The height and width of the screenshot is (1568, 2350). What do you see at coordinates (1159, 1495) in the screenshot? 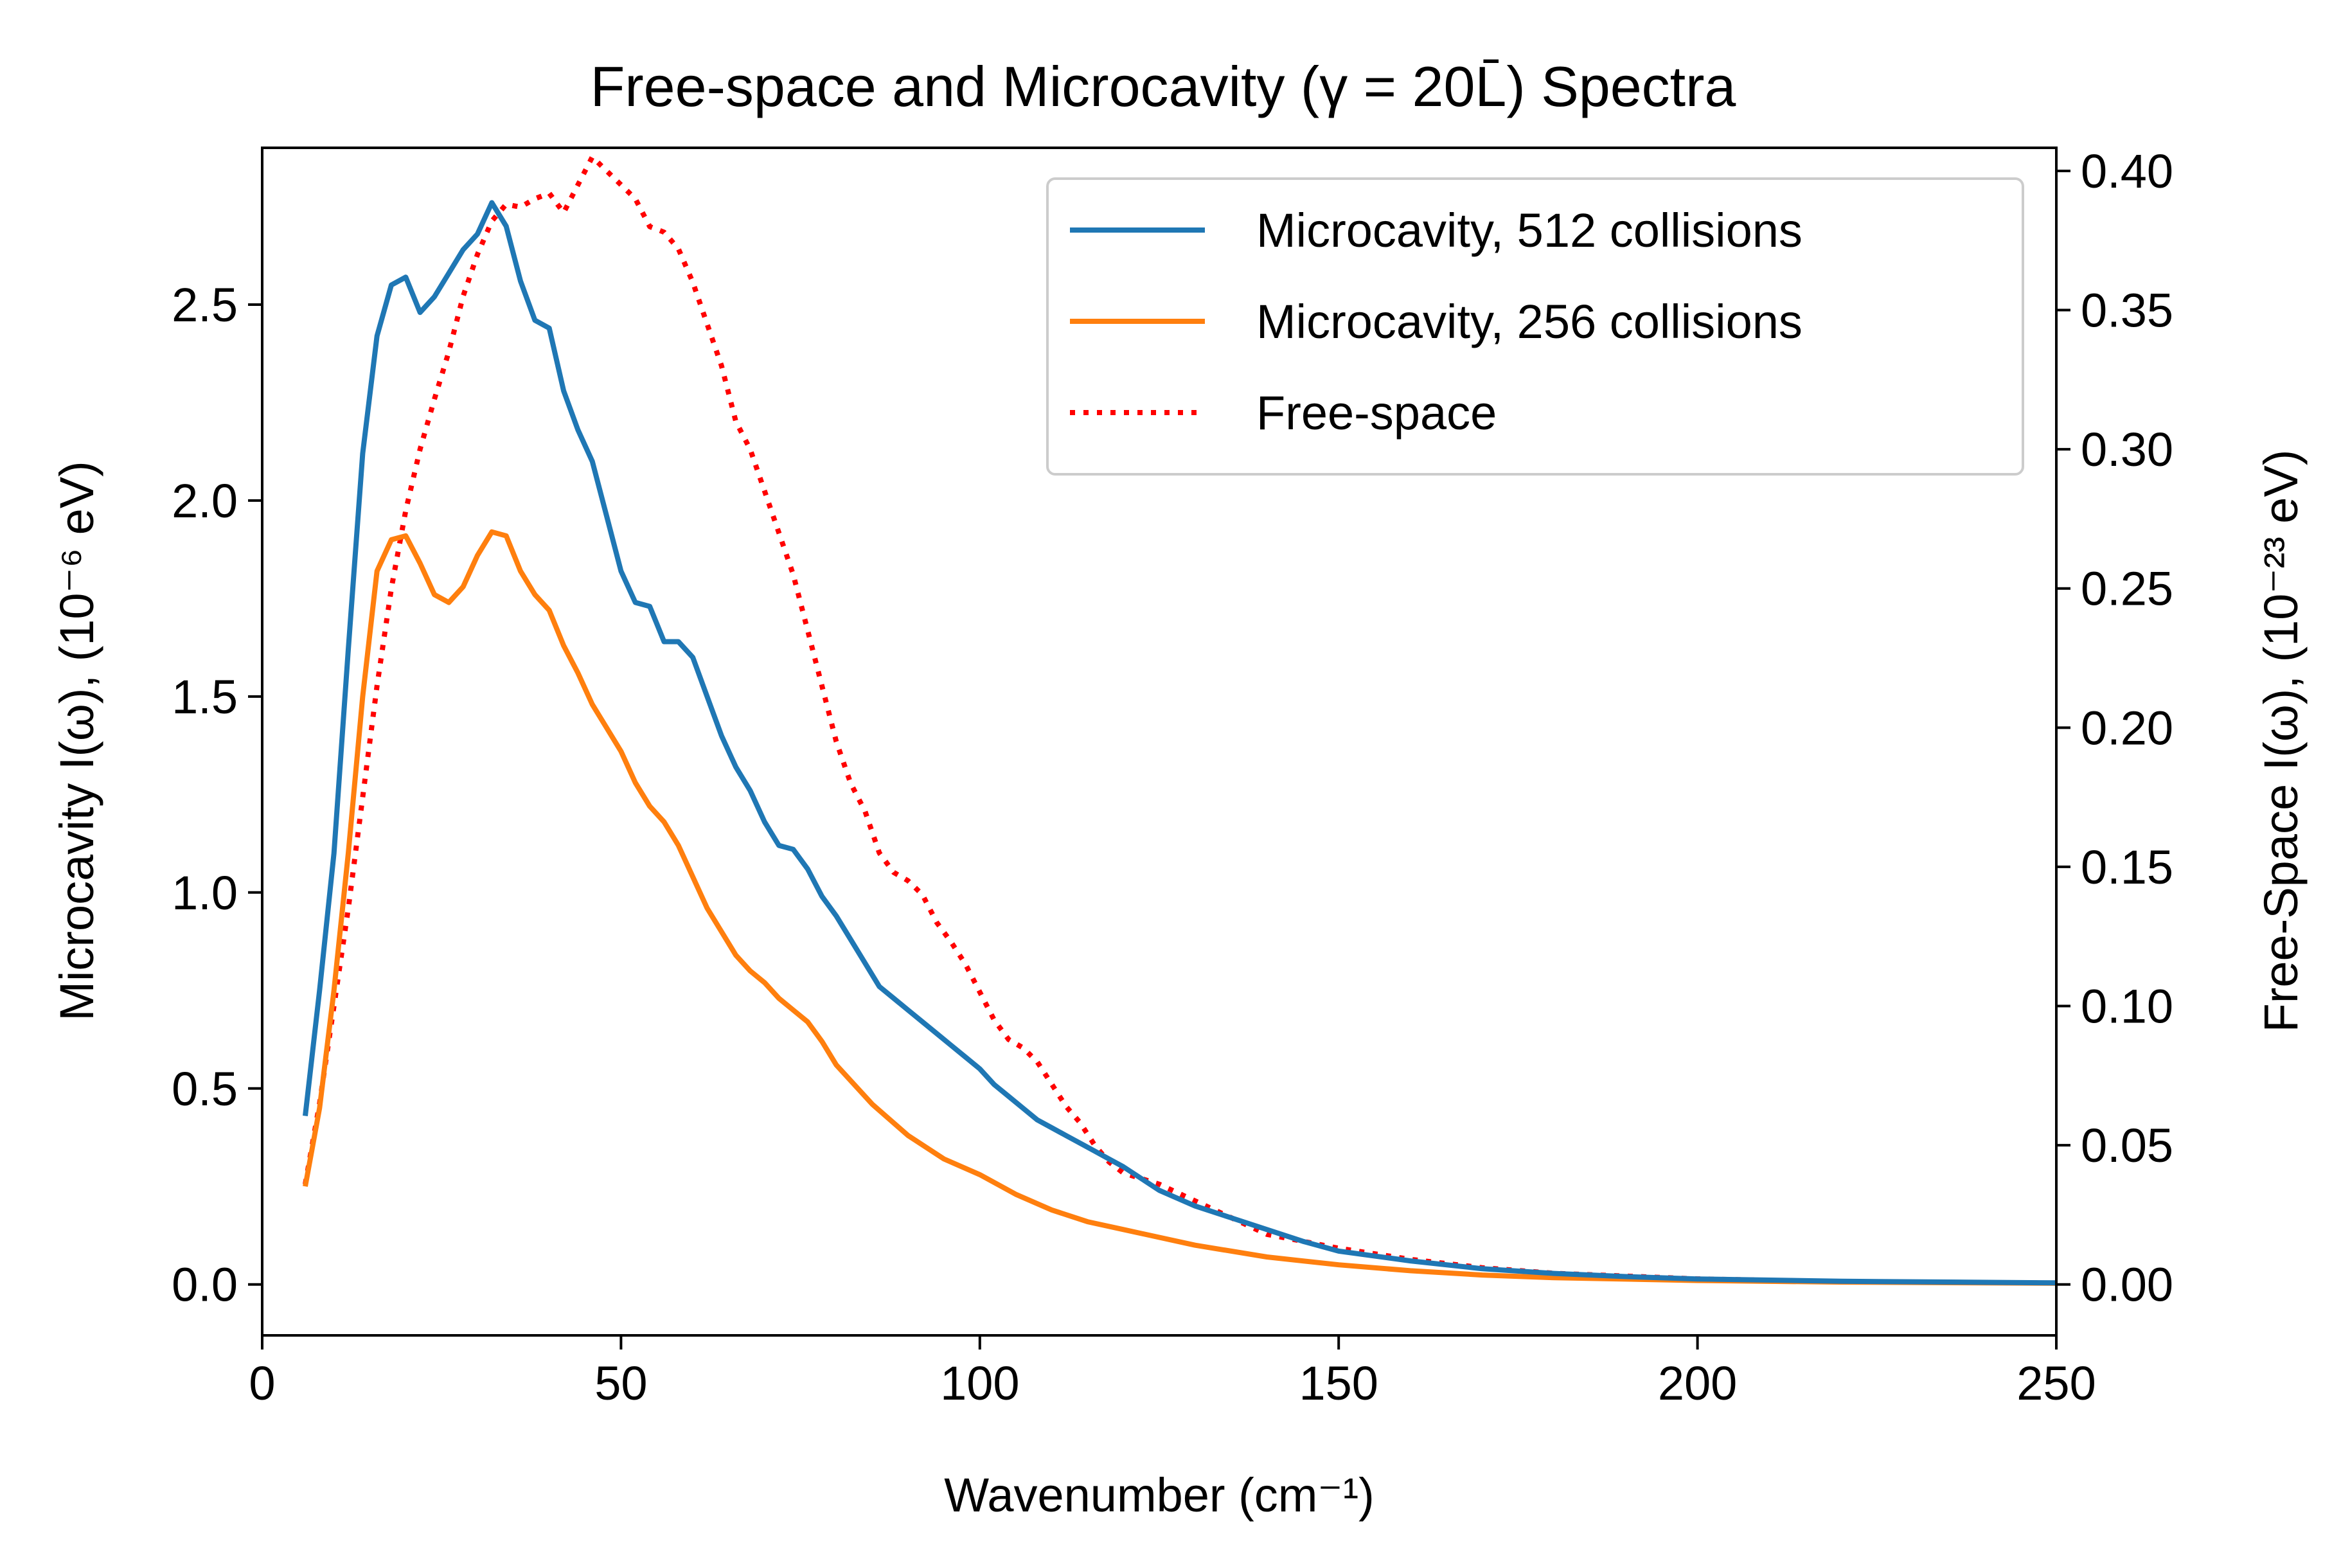
I see `x-axis-label: Wavenumber (cm⁻¹)` at bounding box center [1159, 1495].